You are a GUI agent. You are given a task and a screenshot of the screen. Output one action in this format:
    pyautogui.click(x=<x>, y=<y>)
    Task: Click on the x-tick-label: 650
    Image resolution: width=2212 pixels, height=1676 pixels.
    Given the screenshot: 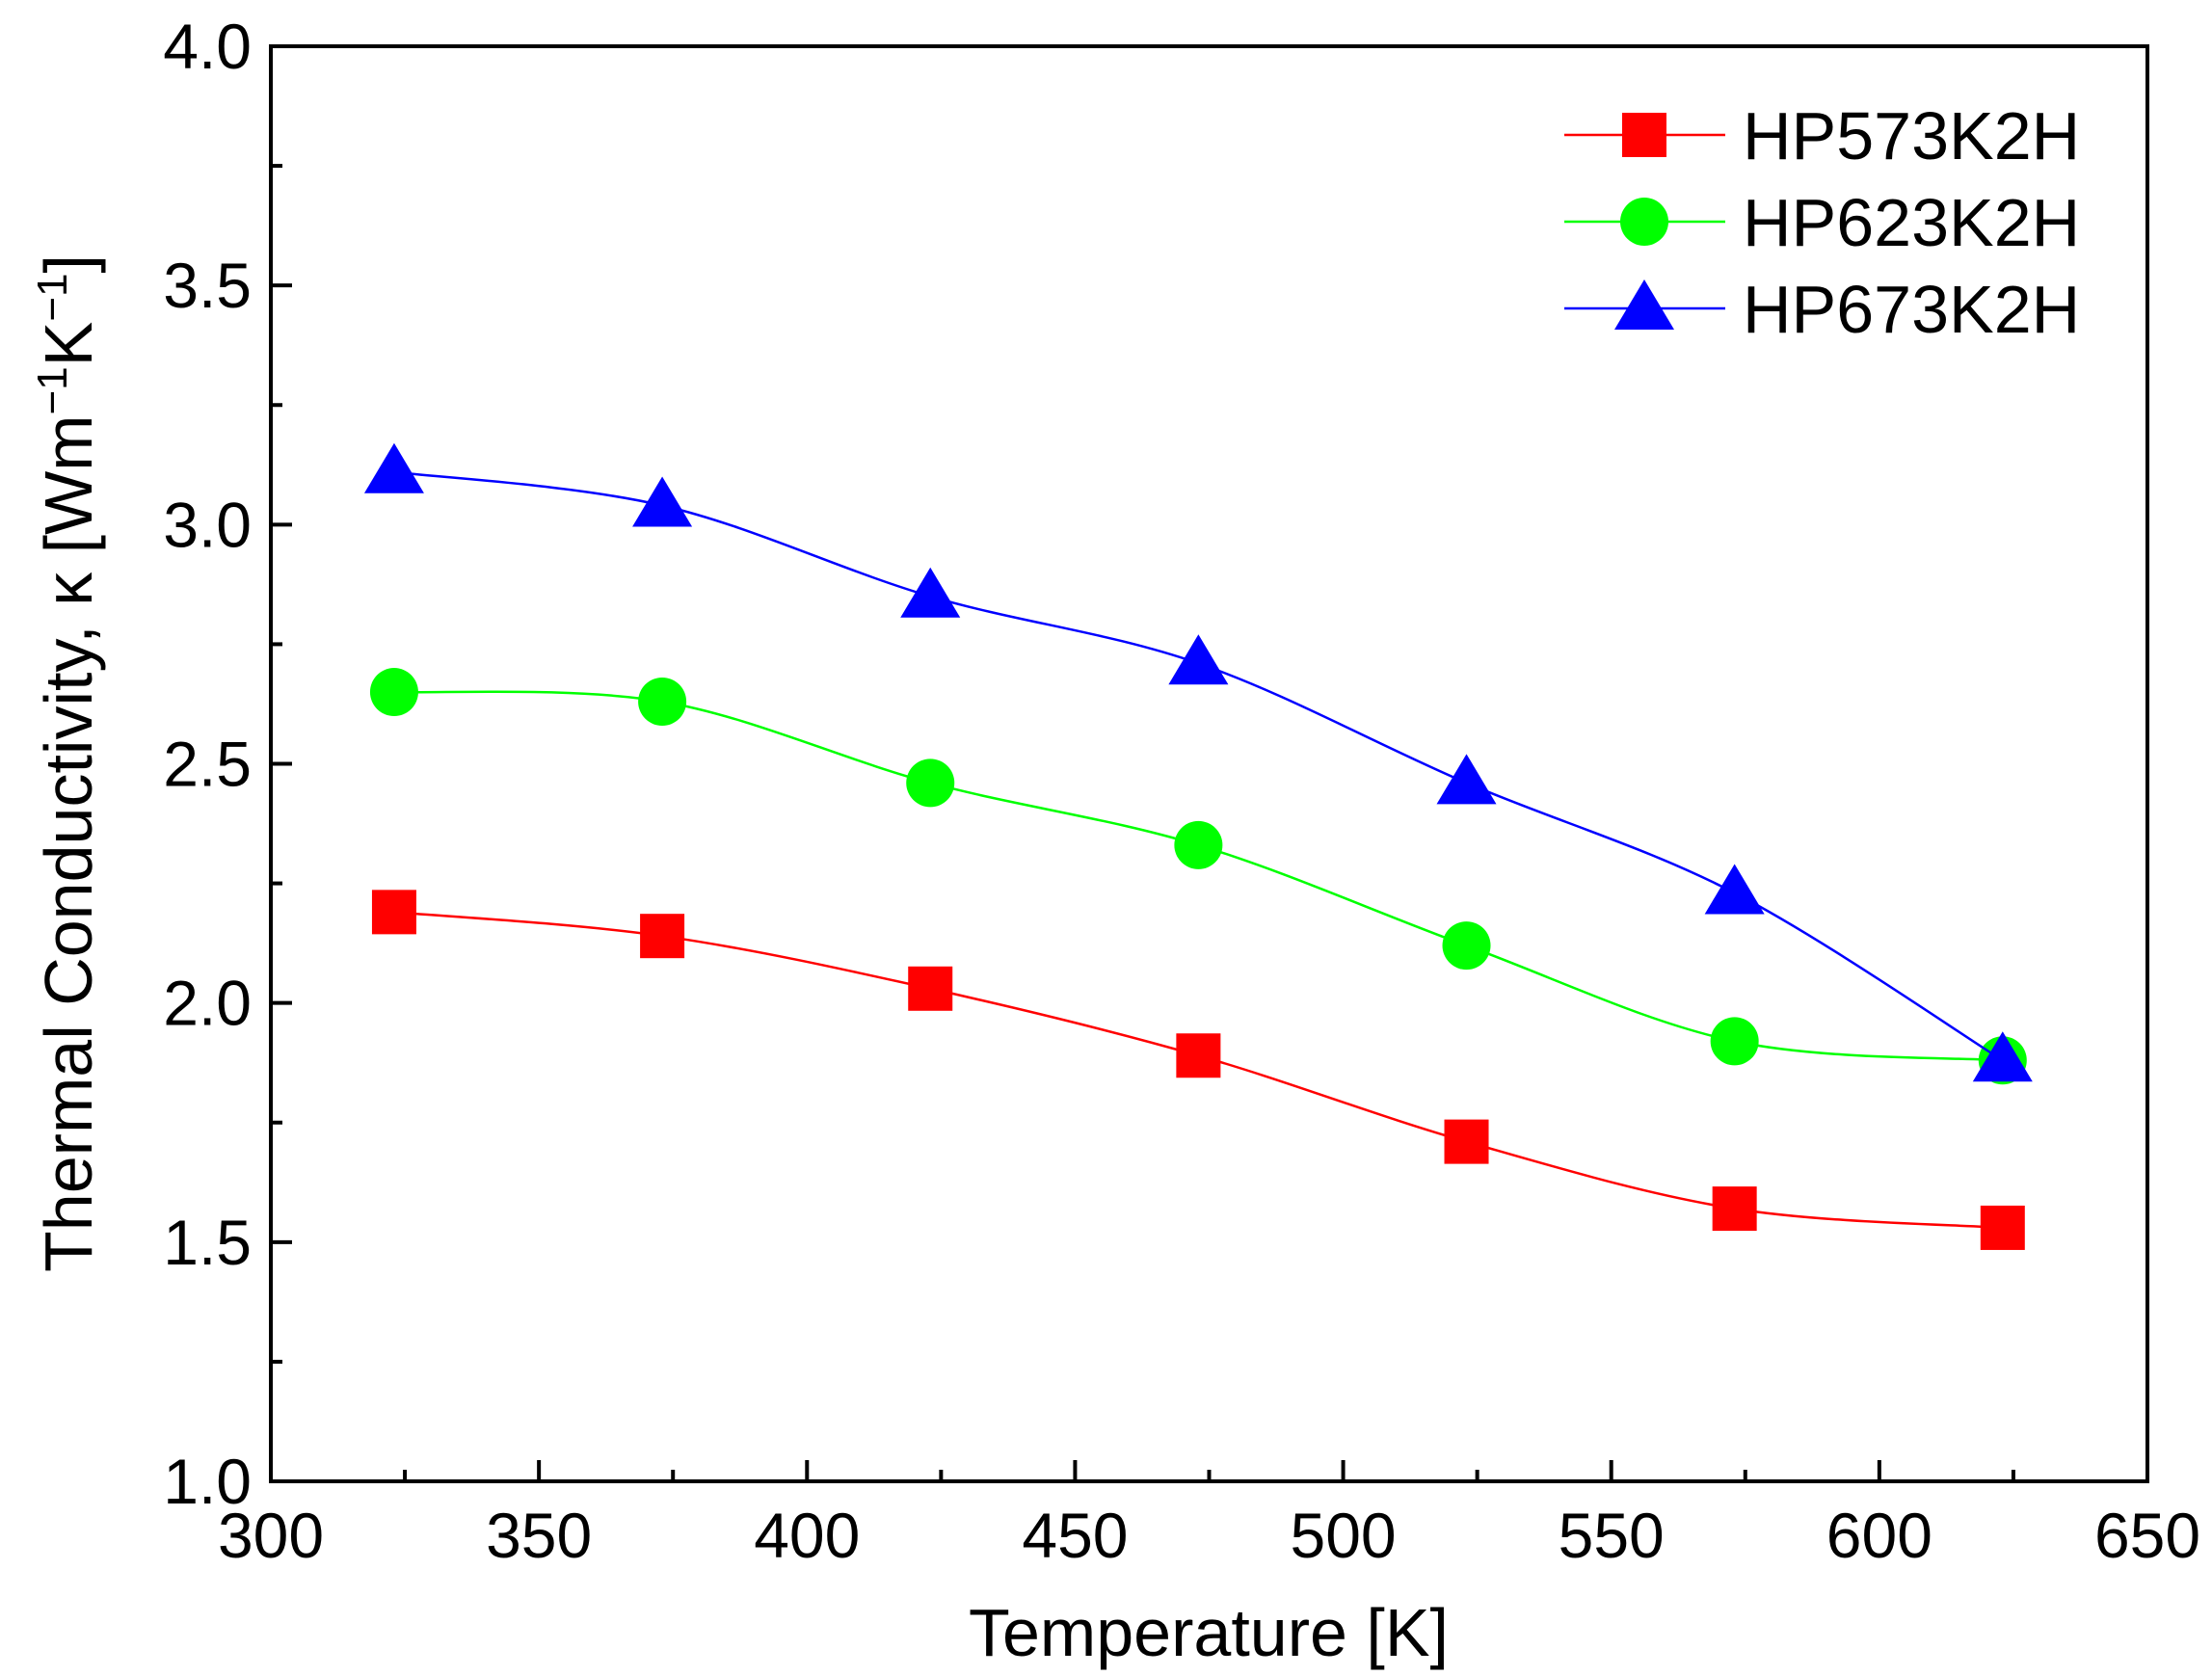 What is the action you would take?
    pyautogui.click(x=2147, y=1535)
    